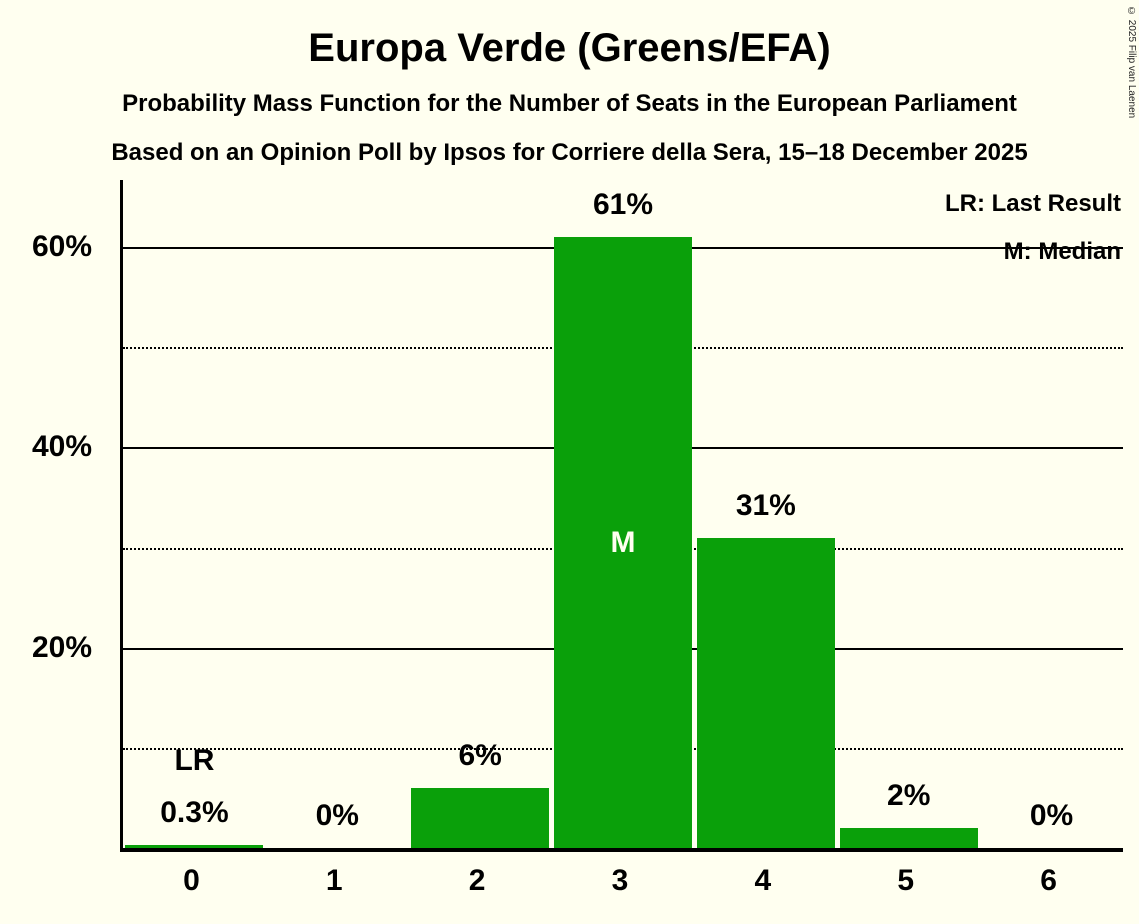 The height and width of the screenshot is (924, 1139). Describe the element at coordinates (1033, 228) in the screenshot. I see `chart-legend: LR: Last Result M: Median` at that location.